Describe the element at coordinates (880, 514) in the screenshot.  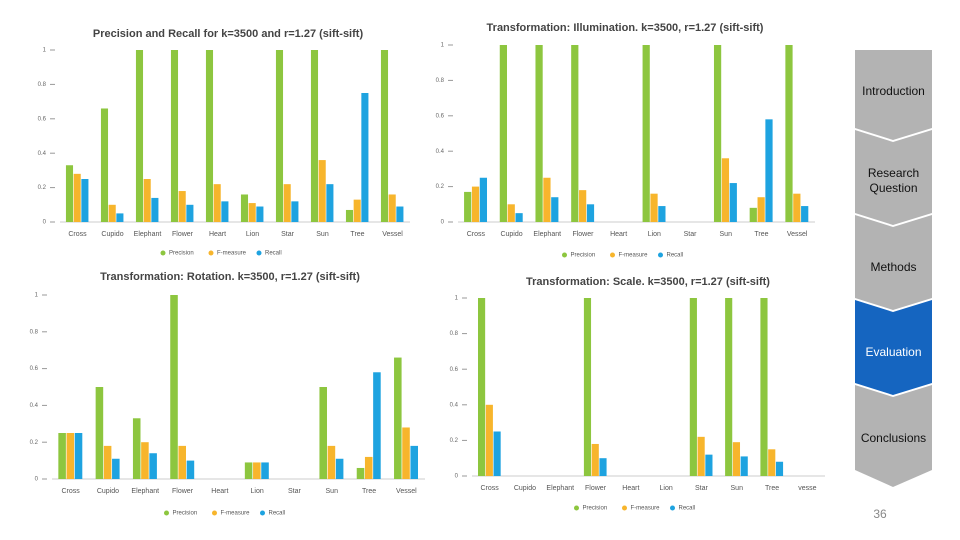
I see `page-number: 36` at that location.